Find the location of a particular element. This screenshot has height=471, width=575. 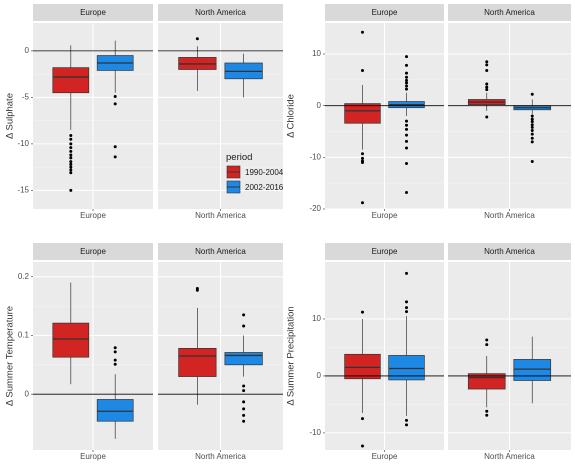

y-tick-label: 10 is located at coordinates (316, 53).